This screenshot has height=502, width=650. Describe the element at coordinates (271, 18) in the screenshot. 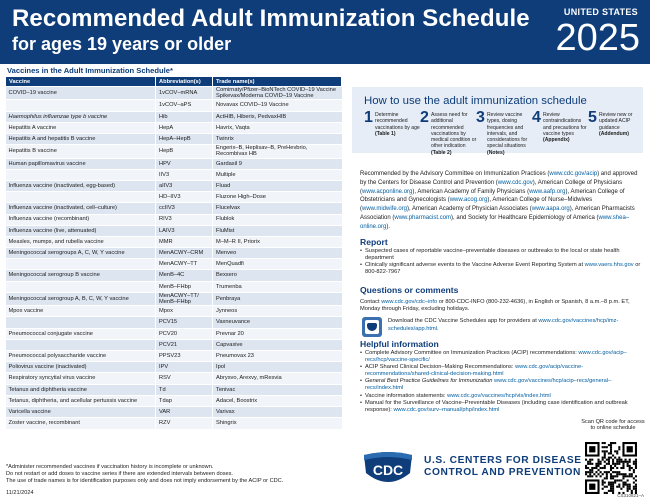

I see `page-title: Recommended Adult Immunization Schedule` at that location.